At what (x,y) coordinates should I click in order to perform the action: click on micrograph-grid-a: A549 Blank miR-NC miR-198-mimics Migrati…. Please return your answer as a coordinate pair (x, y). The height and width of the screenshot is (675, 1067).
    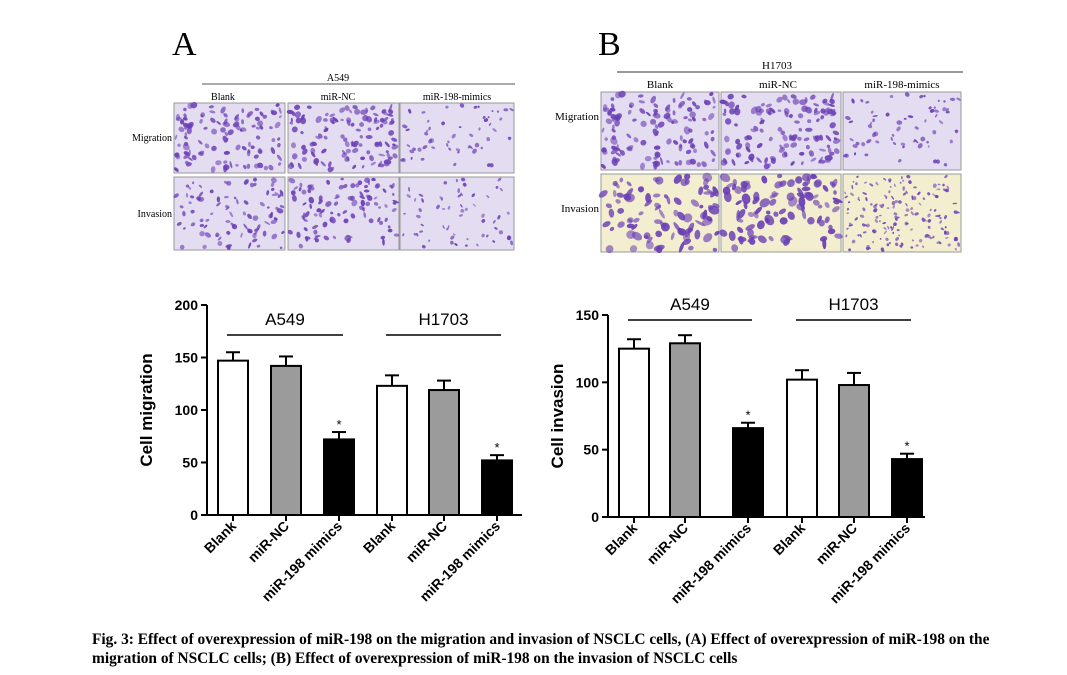
    Looking at the image, I should click on (323, 162).